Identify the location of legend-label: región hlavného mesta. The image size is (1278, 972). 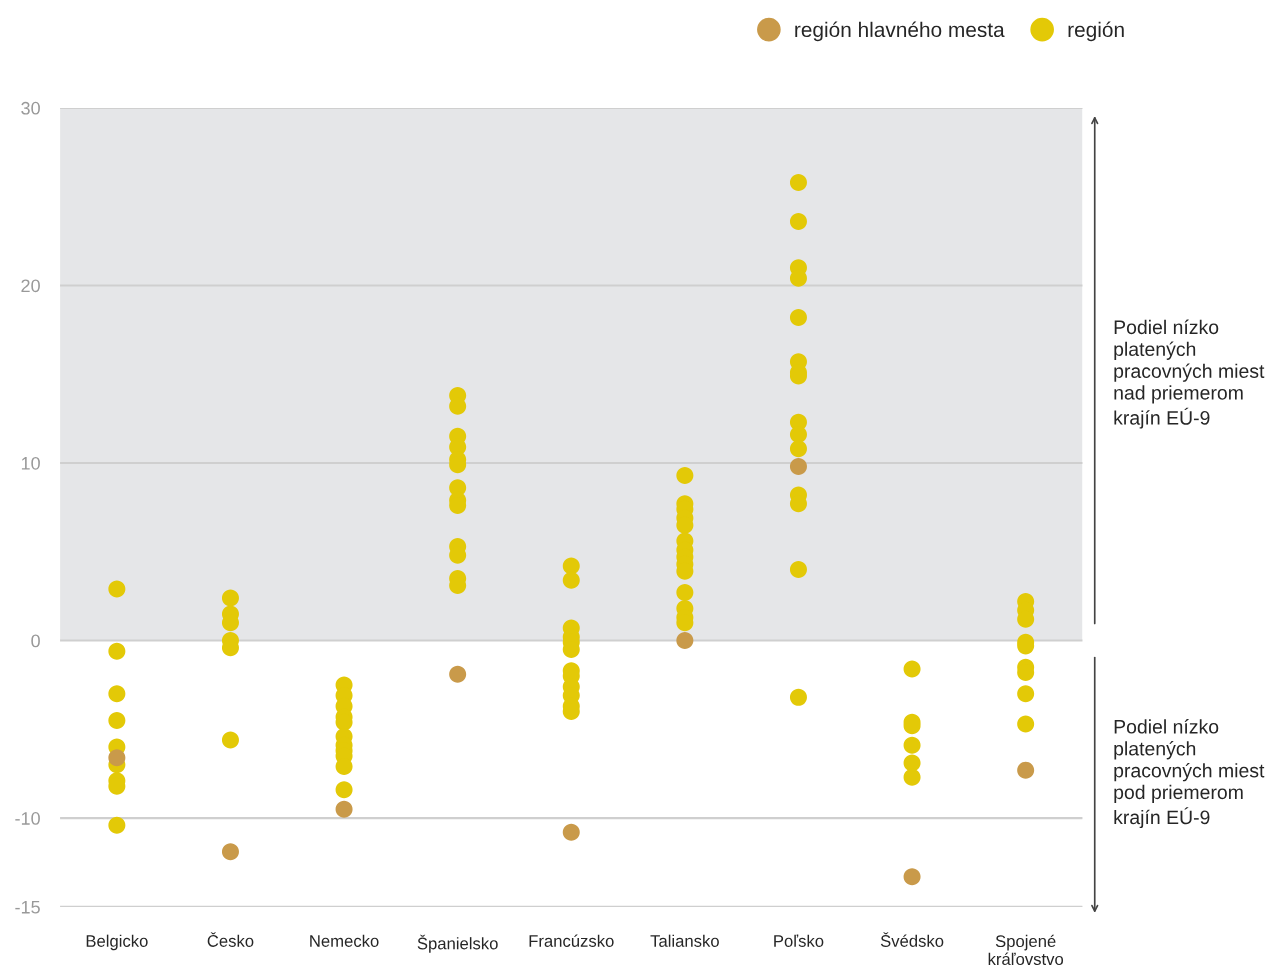
(900, 31).